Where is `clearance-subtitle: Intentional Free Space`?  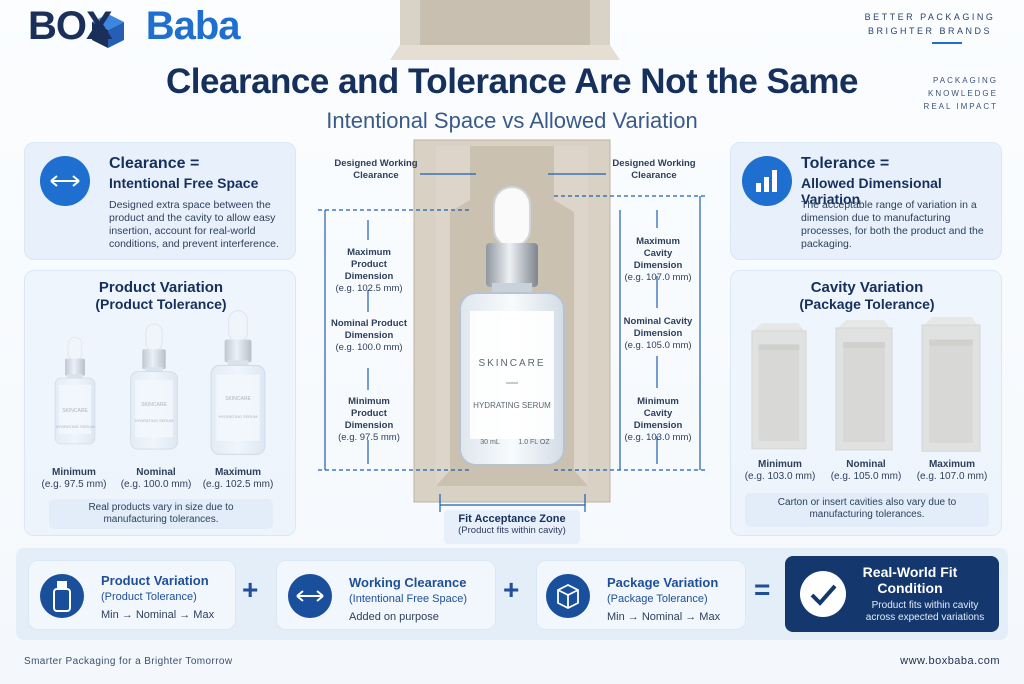
clearance-subtitle: Intentional Free Space is located at coordinates (184, 183).